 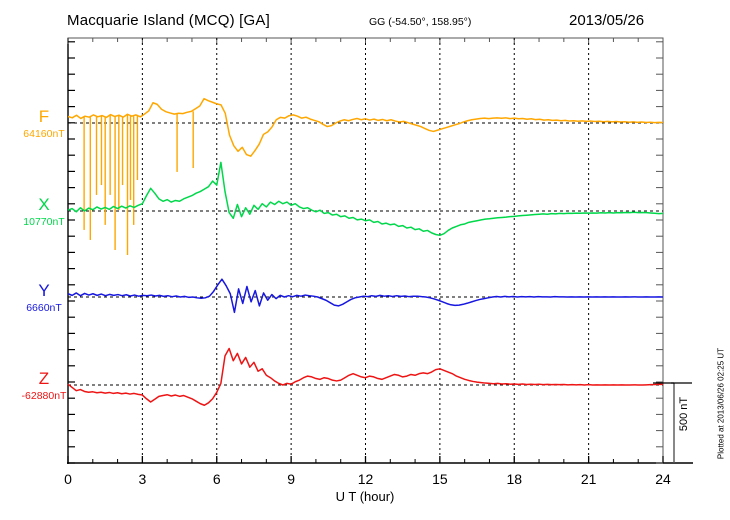 What do you see at coordinates (721, 403) in the screenshot?
I see `plotted-timestamp: Plotted at 2013/06/26 02:25 UT` at bounding box center [721, 403].